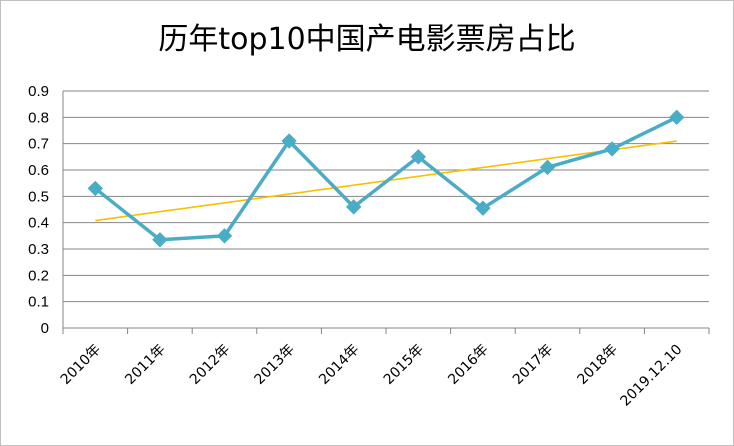 The height and width of the screenshot is (446, 734). What do you see at coordinates (598, 365) in the screenshot?
I see `x-tick-label: 2018年` at bounding box center [598, 365].